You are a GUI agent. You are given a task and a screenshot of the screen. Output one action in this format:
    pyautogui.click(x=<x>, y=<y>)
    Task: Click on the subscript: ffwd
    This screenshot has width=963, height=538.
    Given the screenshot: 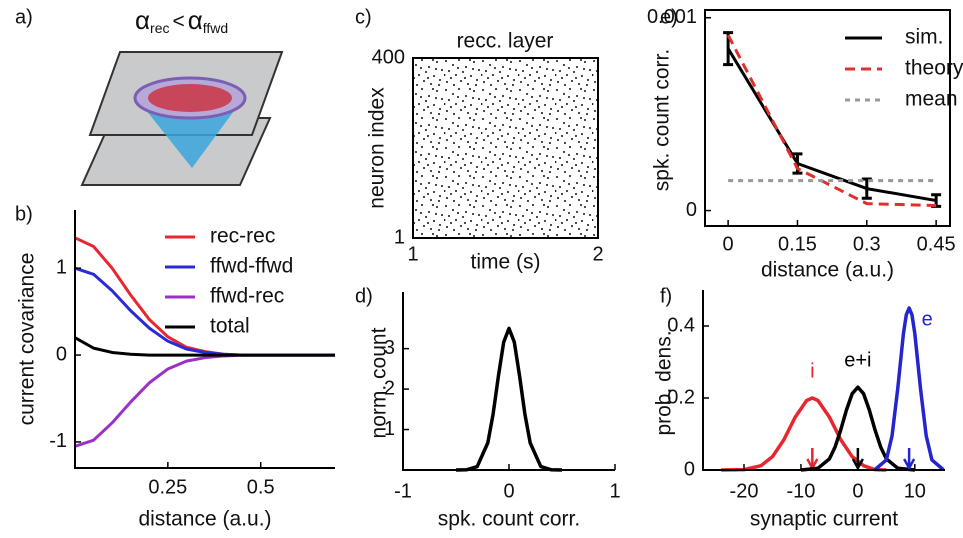 What is the action you would take?
    pyautogui.click(x=215, y=28)
    